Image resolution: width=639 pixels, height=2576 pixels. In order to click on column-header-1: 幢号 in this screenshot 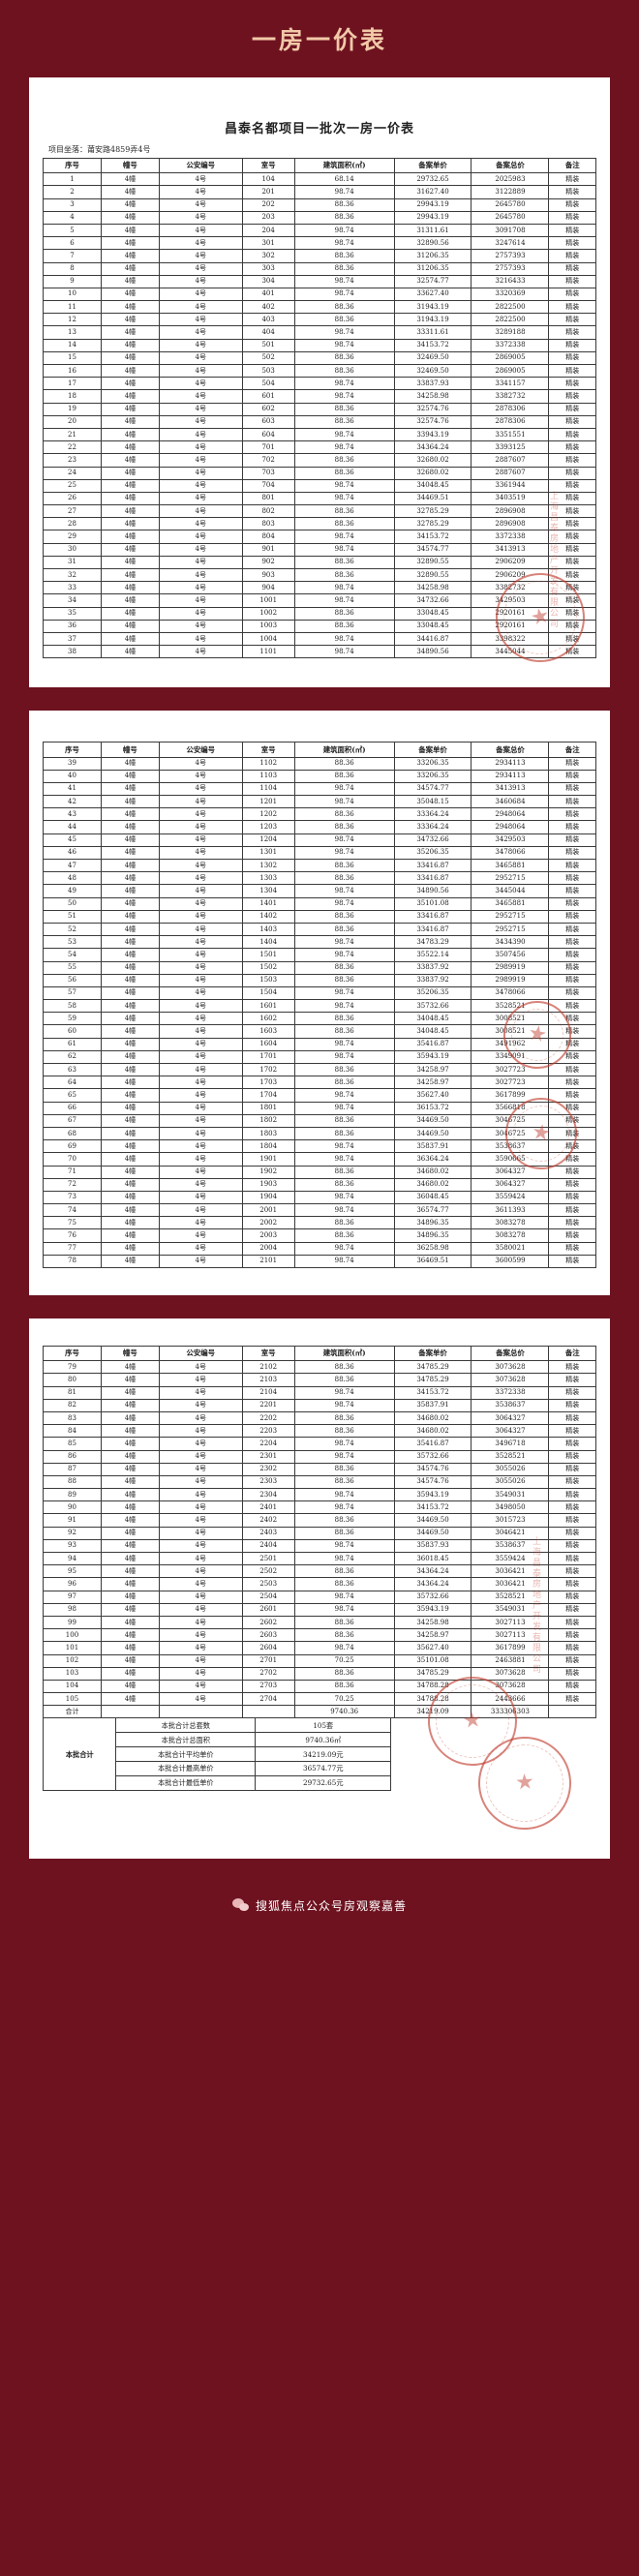, I will do `click(130, 165)`.